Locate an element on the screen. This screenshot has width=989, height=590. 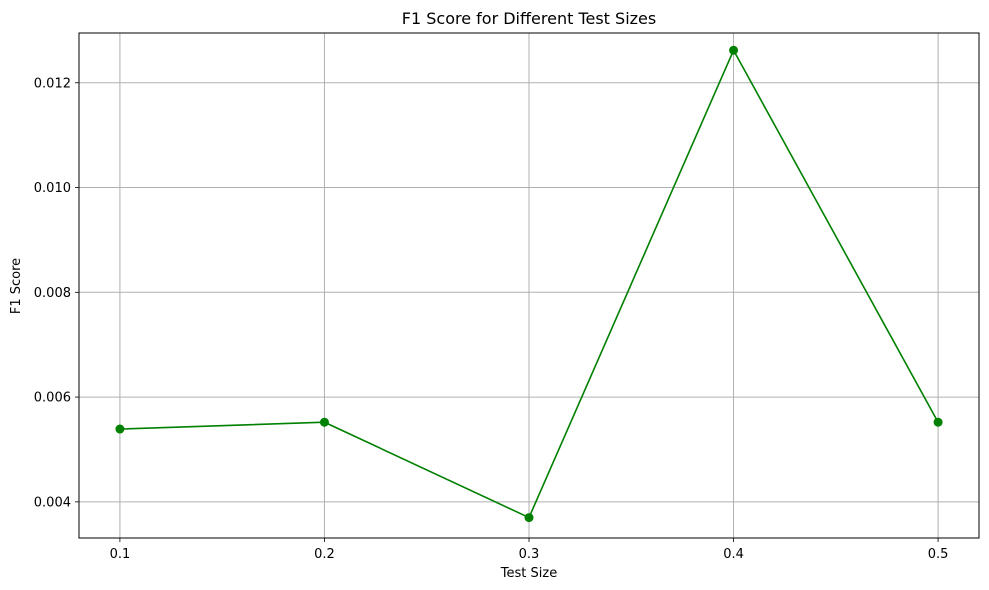
y-axis-label: F1 Score is located at coordinates (16, 286).